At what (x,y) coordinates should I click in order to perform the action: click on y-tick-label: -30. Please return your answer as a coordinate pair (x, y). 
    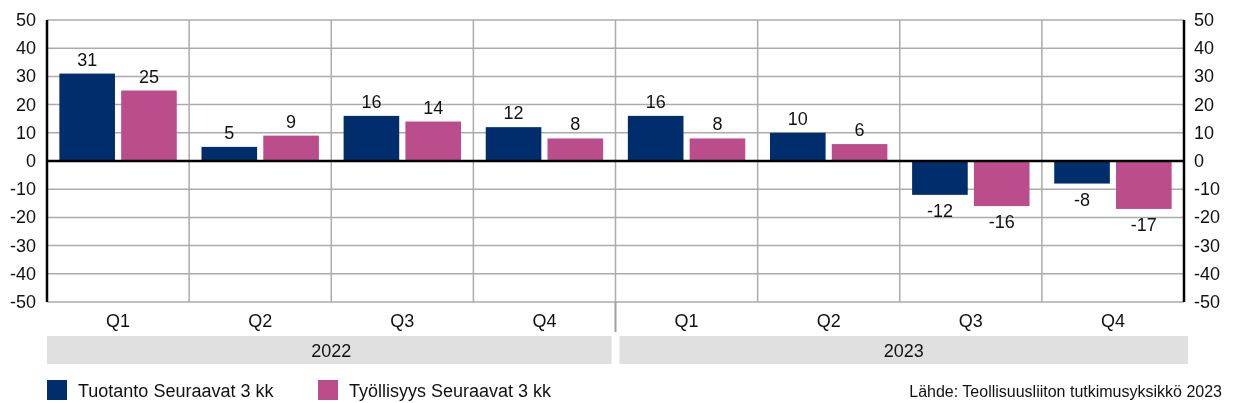
    Looking at the image, I should click on (22, 245).